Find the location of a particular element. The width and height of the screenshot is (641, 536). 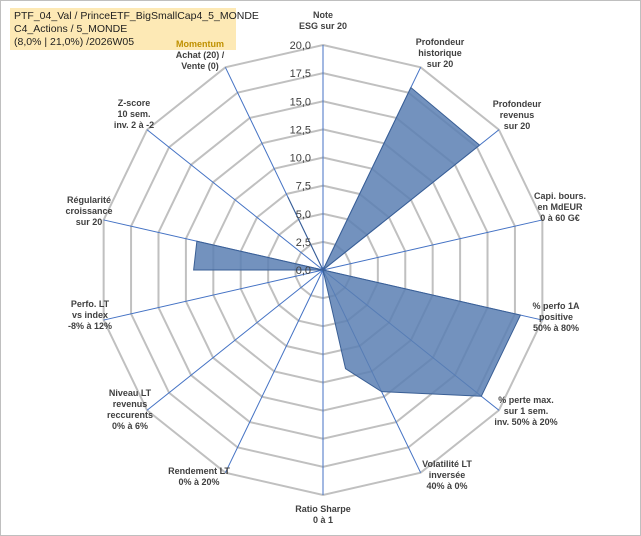

axis-label-line: inv. 2 à -2 is located at coordinates (134, 125).